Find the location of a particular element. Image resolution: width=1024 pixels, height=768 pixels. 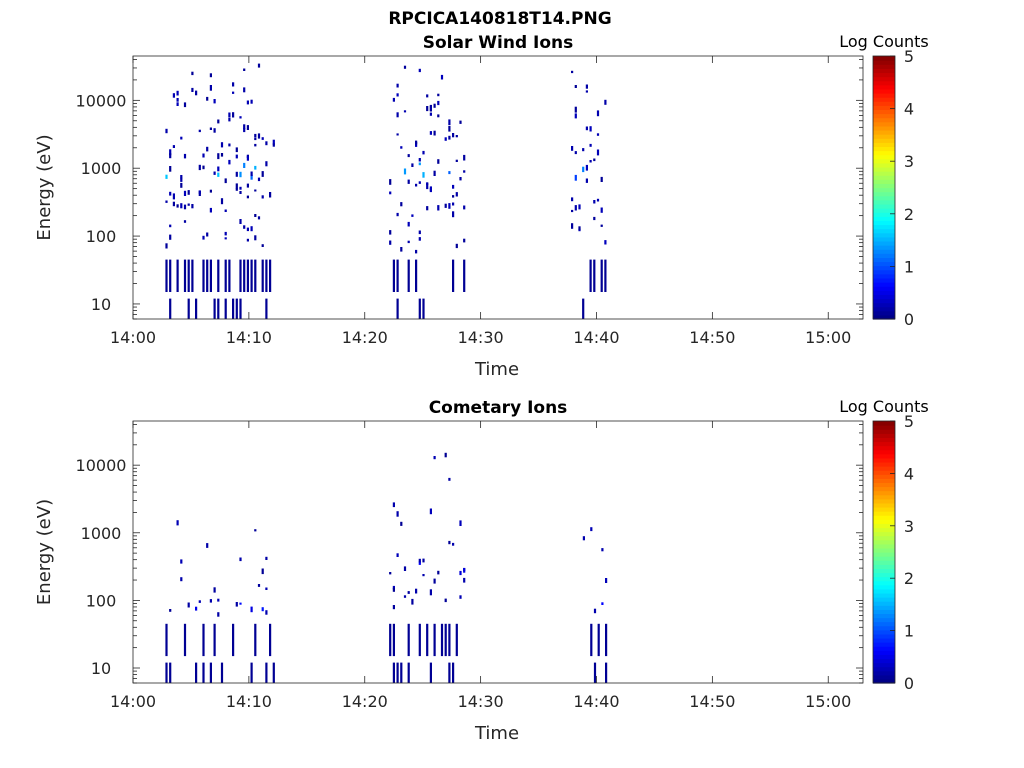

y-tick-label: 10 is located at coordinates (101, 668).